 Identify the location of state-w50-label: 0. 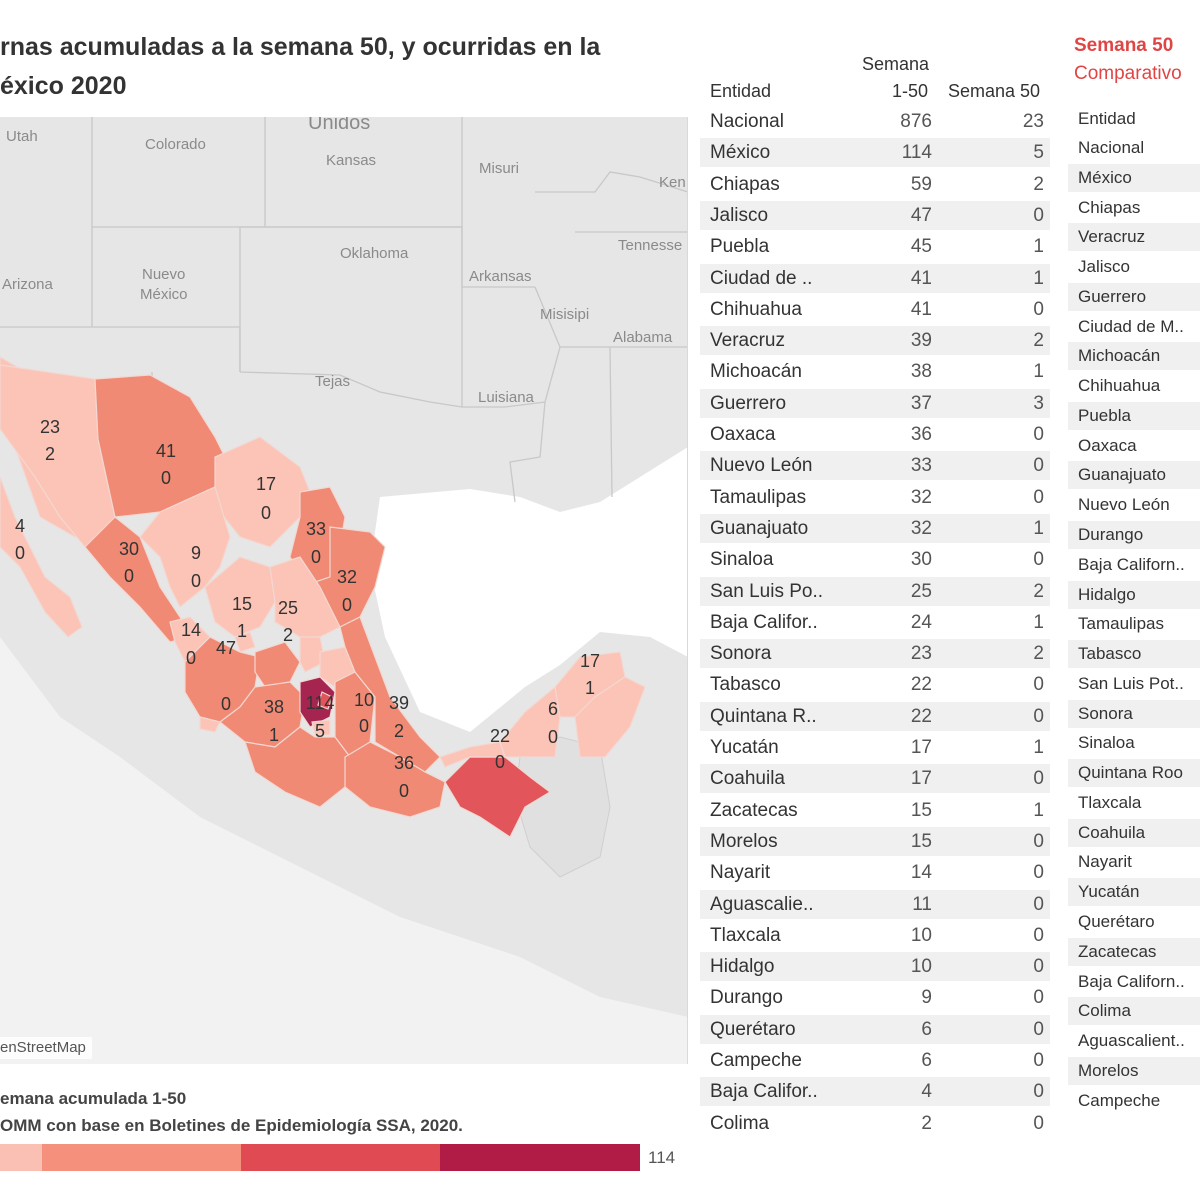
(196, 581).